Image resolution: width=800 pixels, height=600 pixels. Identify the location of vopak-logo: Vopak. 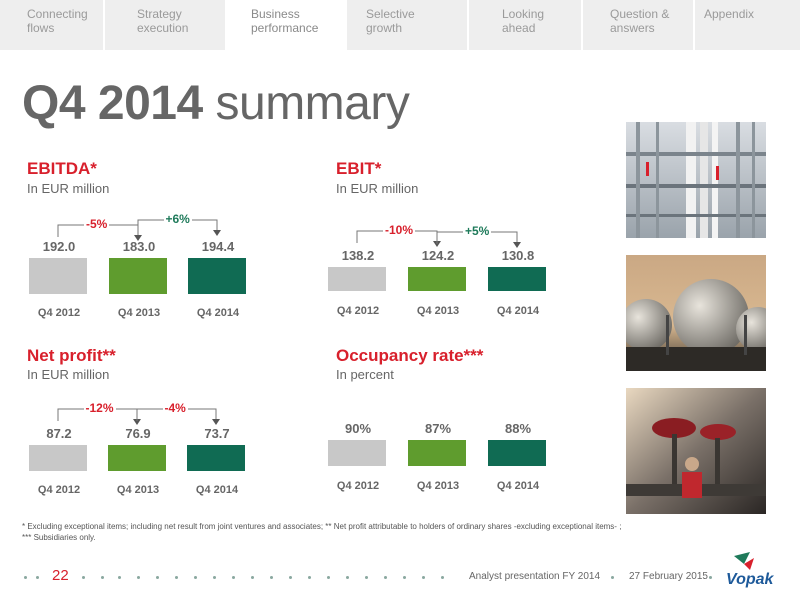
(750, 570).